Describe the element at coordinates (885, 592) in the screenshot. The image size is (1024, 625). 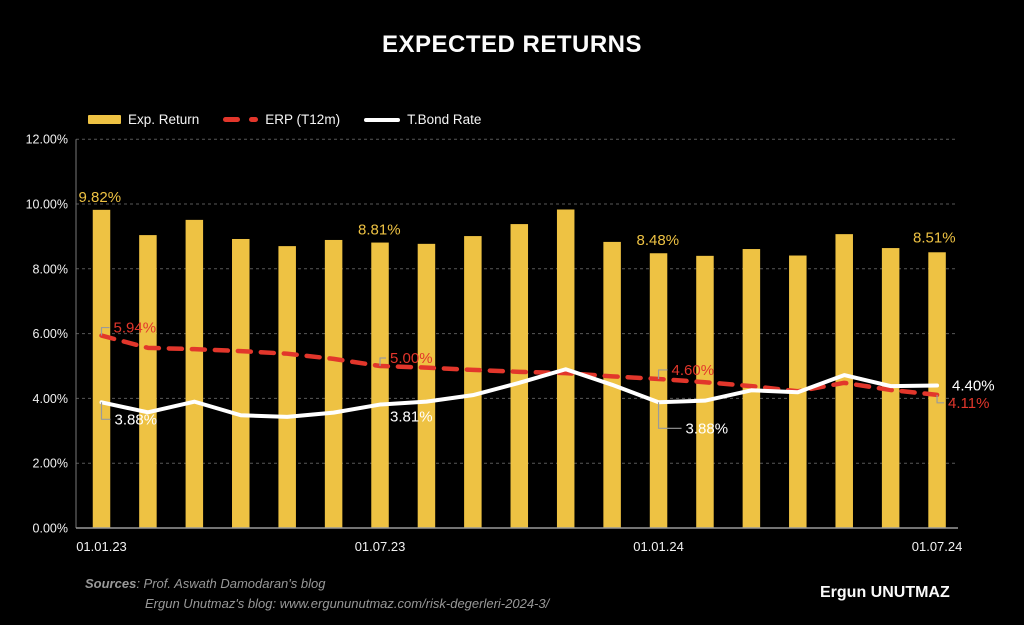
I see `author-credit: Ergun UNUTMAZ` at that location.